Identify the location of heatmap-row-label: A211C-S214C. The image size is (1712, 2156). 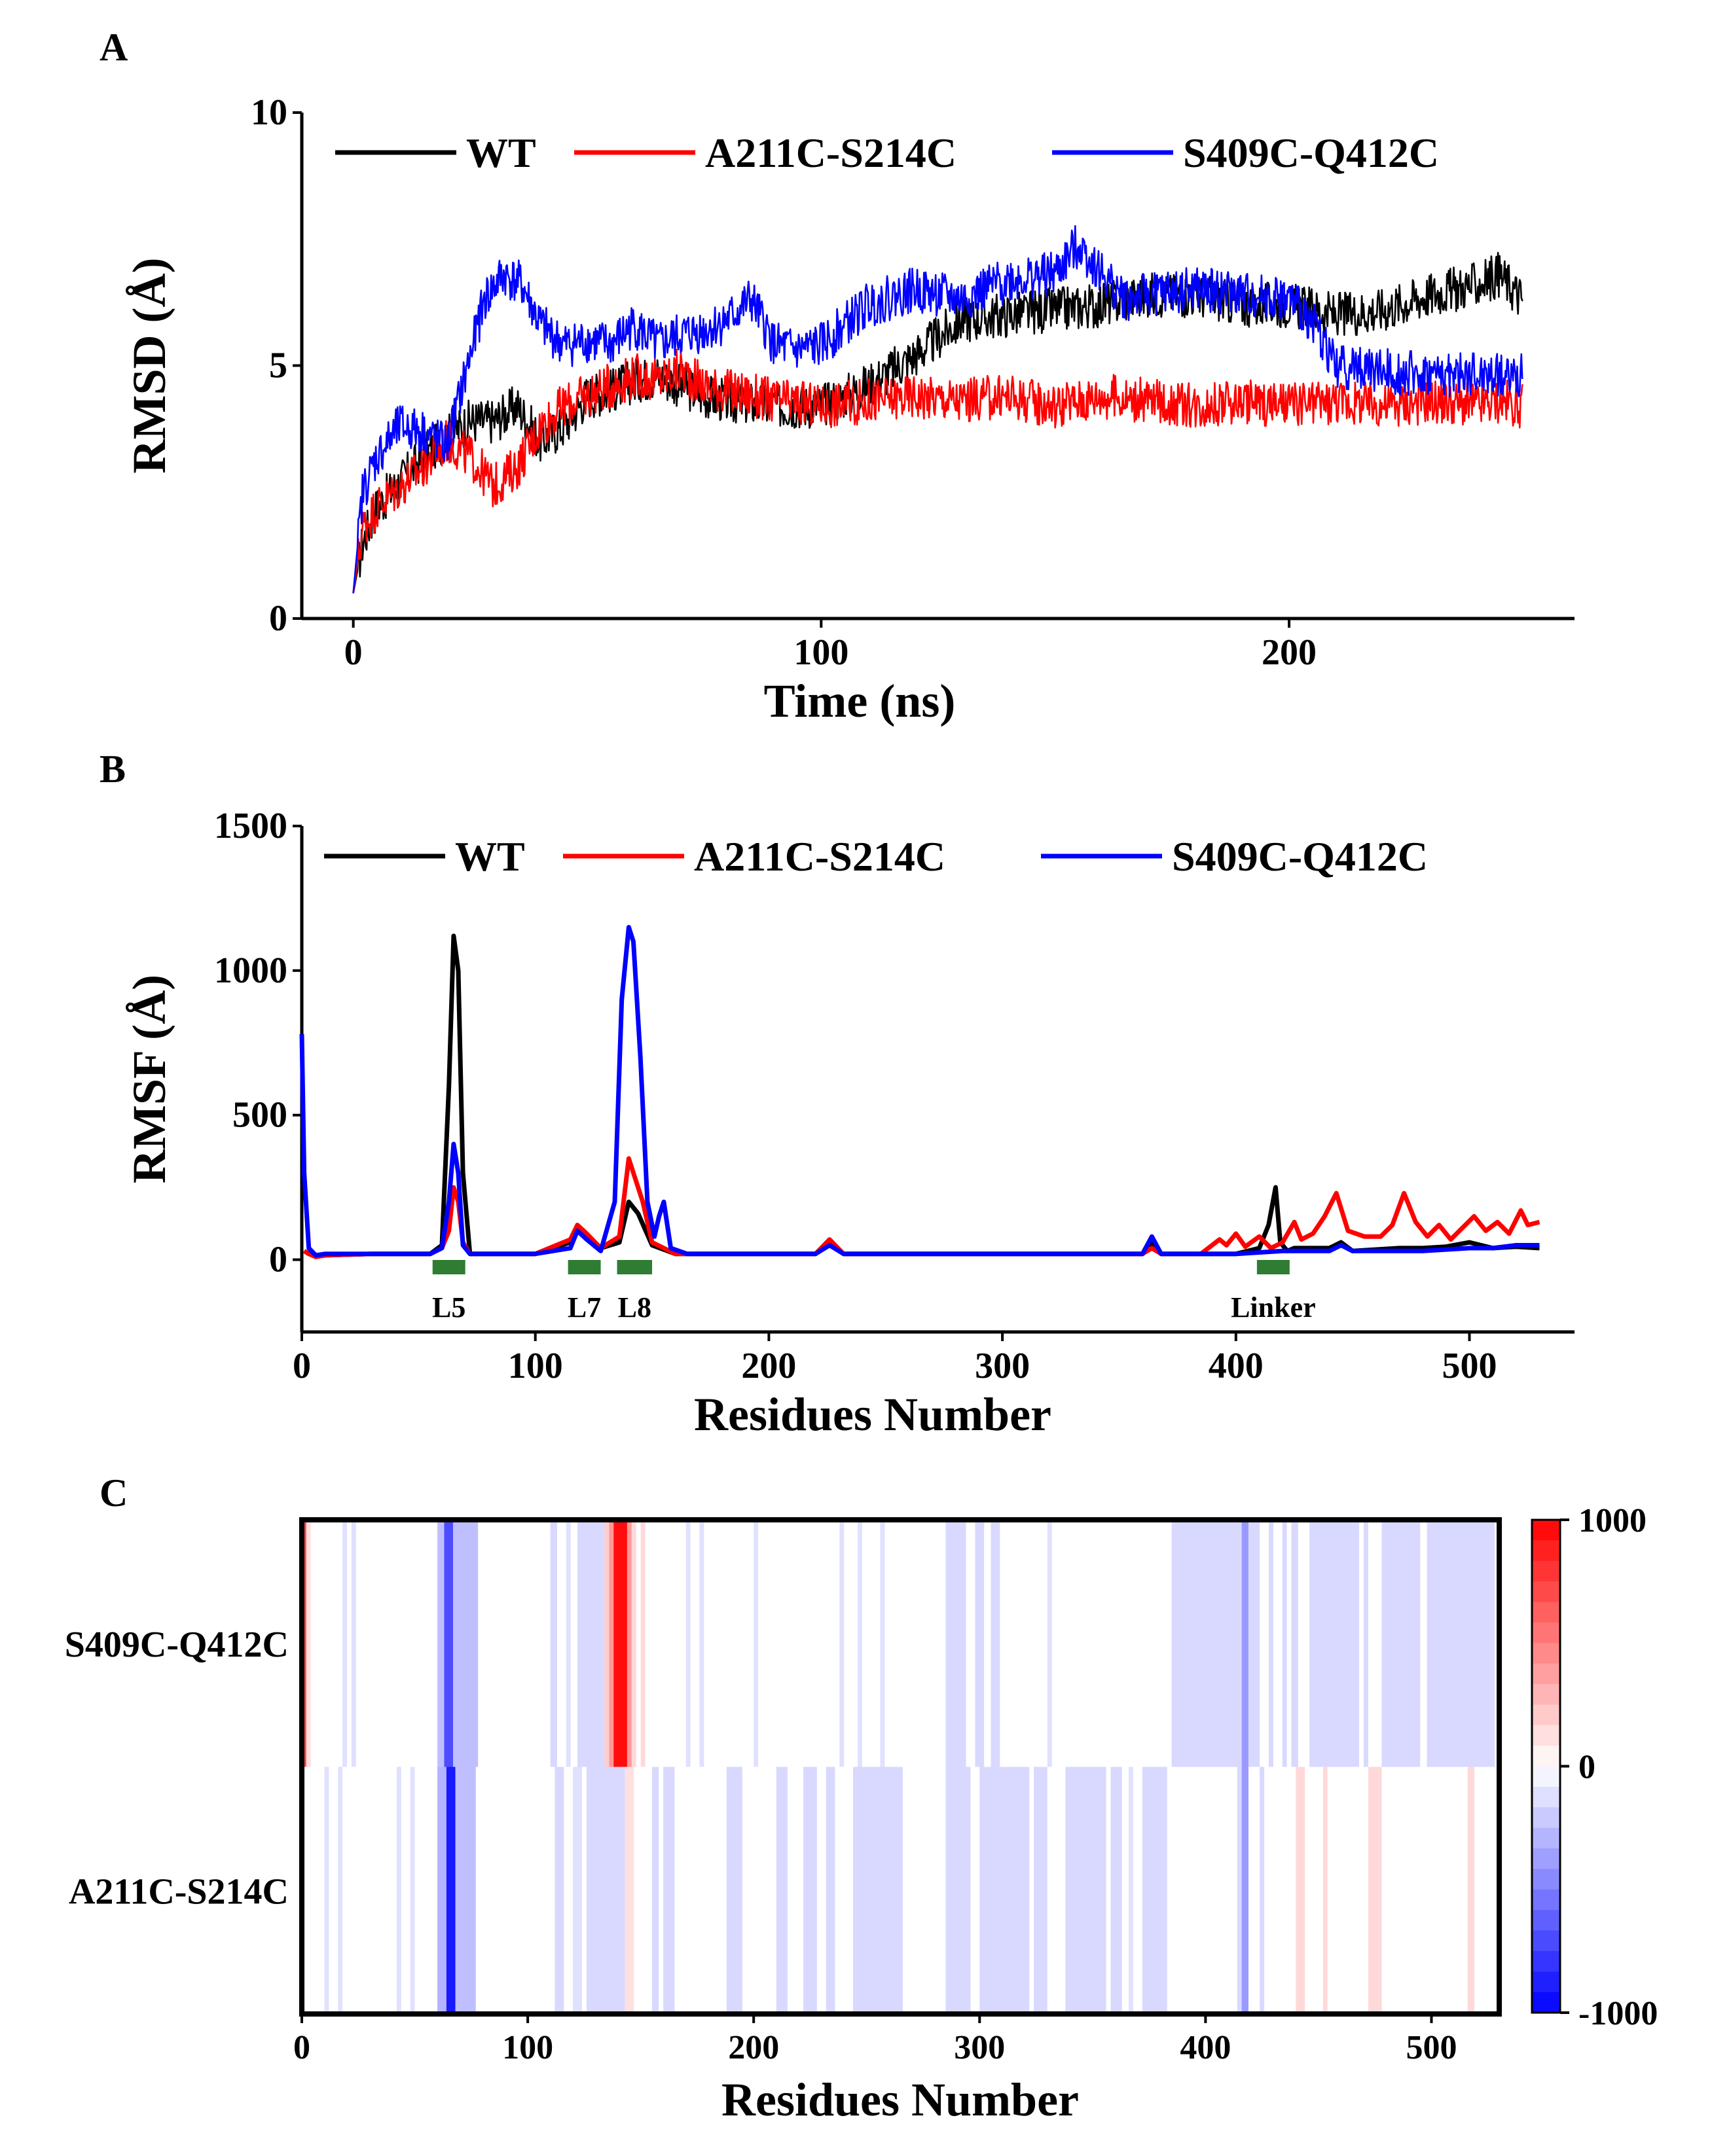
(179, 1891).